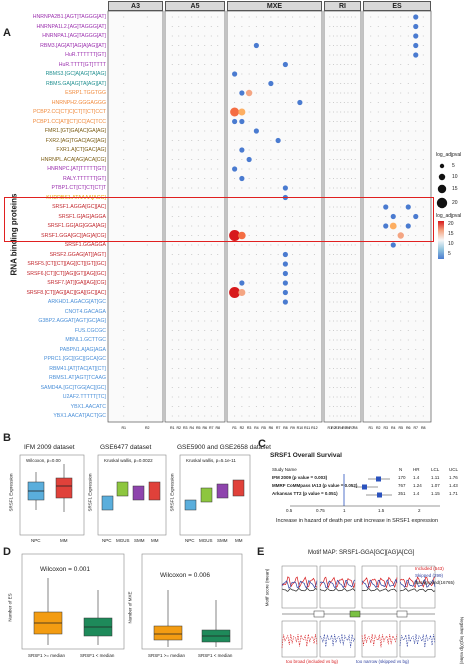  Describe the element at coordinates (442, 186) in the screenshot. I see `size-legend` at that location.